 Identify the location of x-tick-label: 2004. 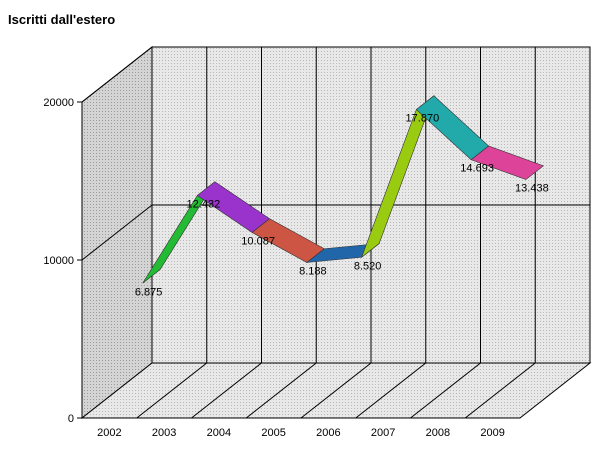
(219, 433).